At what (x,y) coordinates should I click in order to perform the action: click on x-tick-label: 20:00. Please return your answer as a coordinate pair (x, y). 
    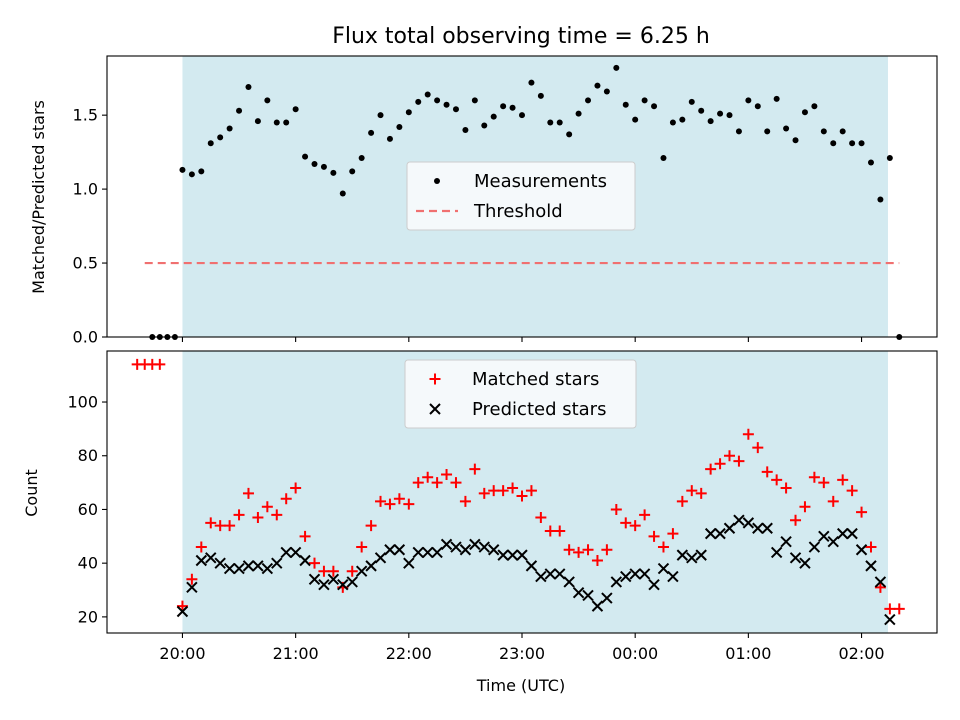
    Looking at the image, I should click on (182, 653).